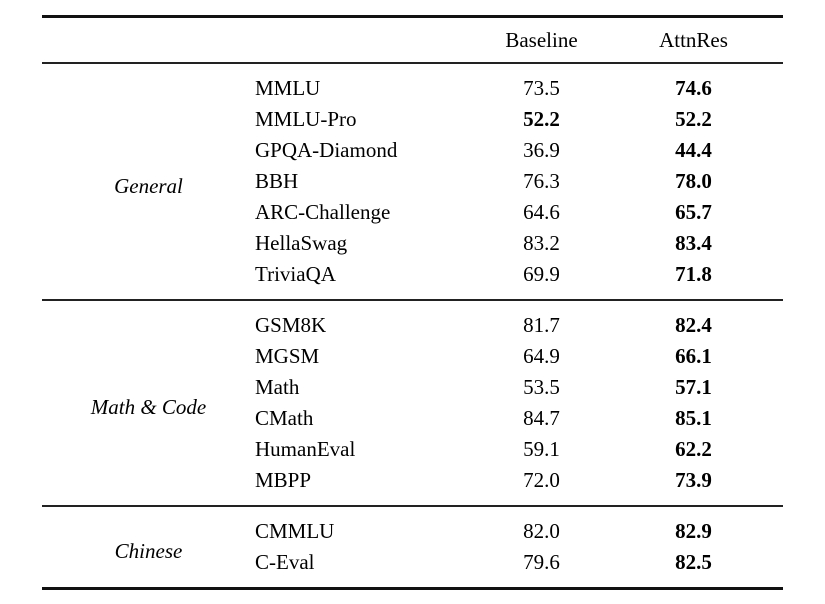 The image size is (825, 604). What do you see at coordinates (541, 418) in the screenshot?
I see `baseline-value: 84.7` at bounding box center [541, 418].